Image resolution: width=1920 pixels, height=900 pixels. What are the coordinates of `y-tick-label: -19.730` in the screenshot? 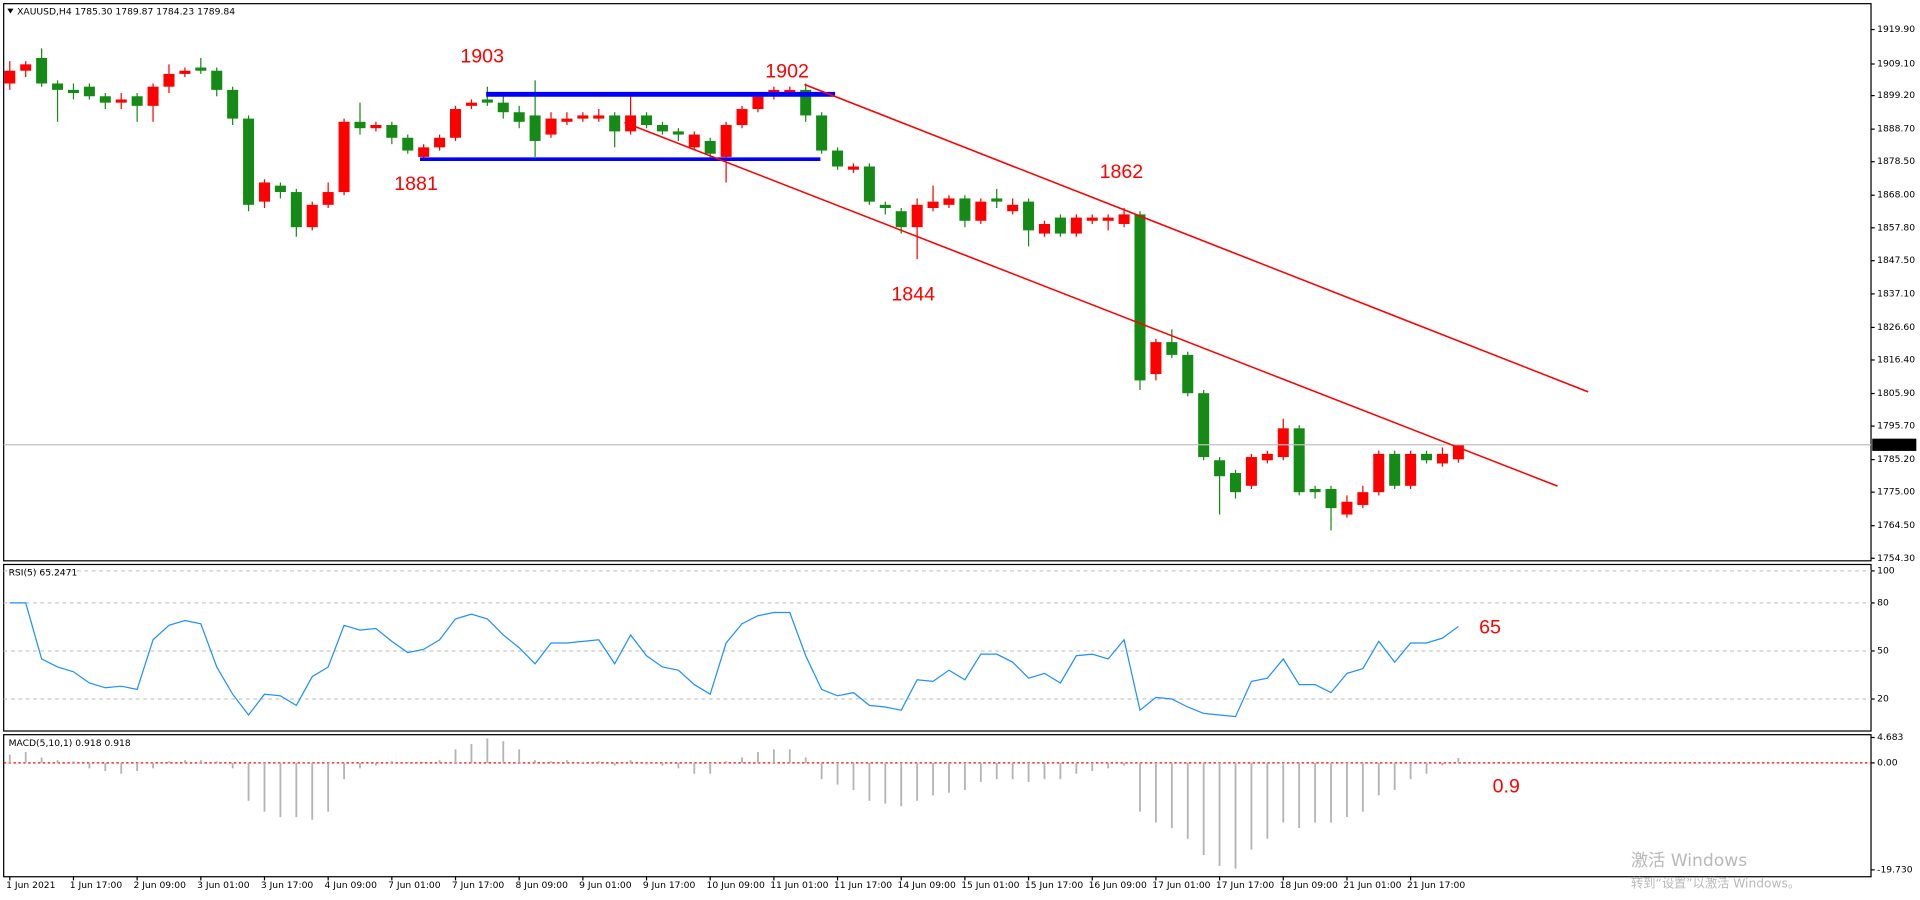 It's located at (1895, 869).